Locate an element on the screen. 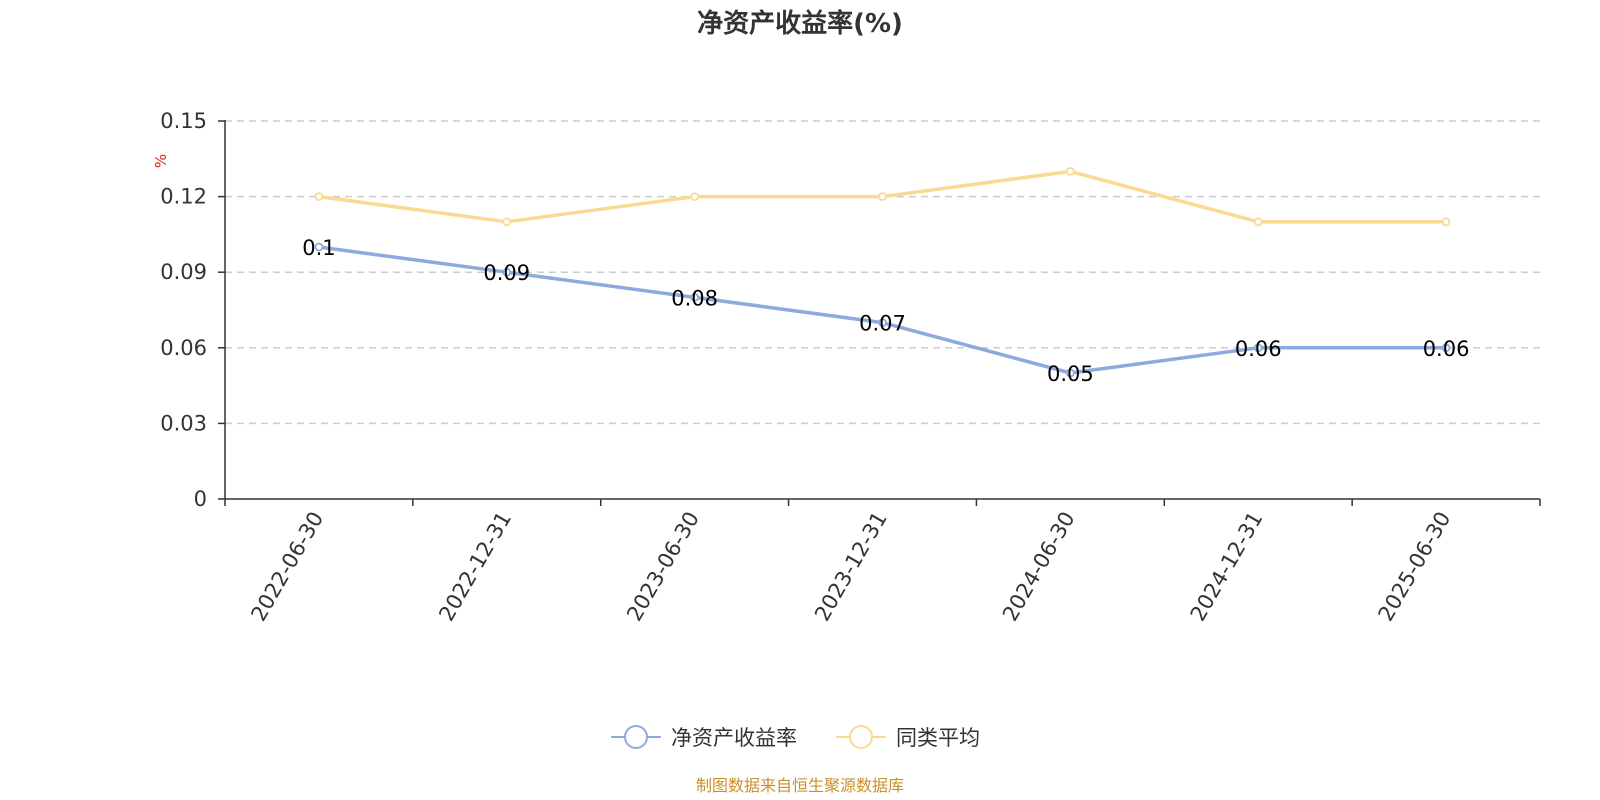 The image size is (1600, 800). data-label: 0.08 is located at coordinates (694, 298).